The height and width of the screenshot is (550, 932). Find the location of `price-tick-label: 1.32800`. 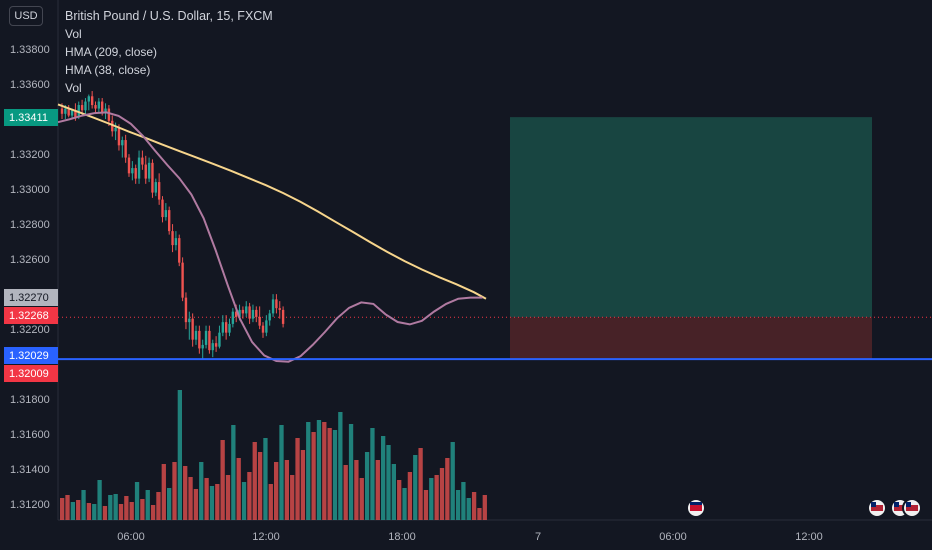

price-tick-label: 1.32800 is located at coordinates (30, 225).